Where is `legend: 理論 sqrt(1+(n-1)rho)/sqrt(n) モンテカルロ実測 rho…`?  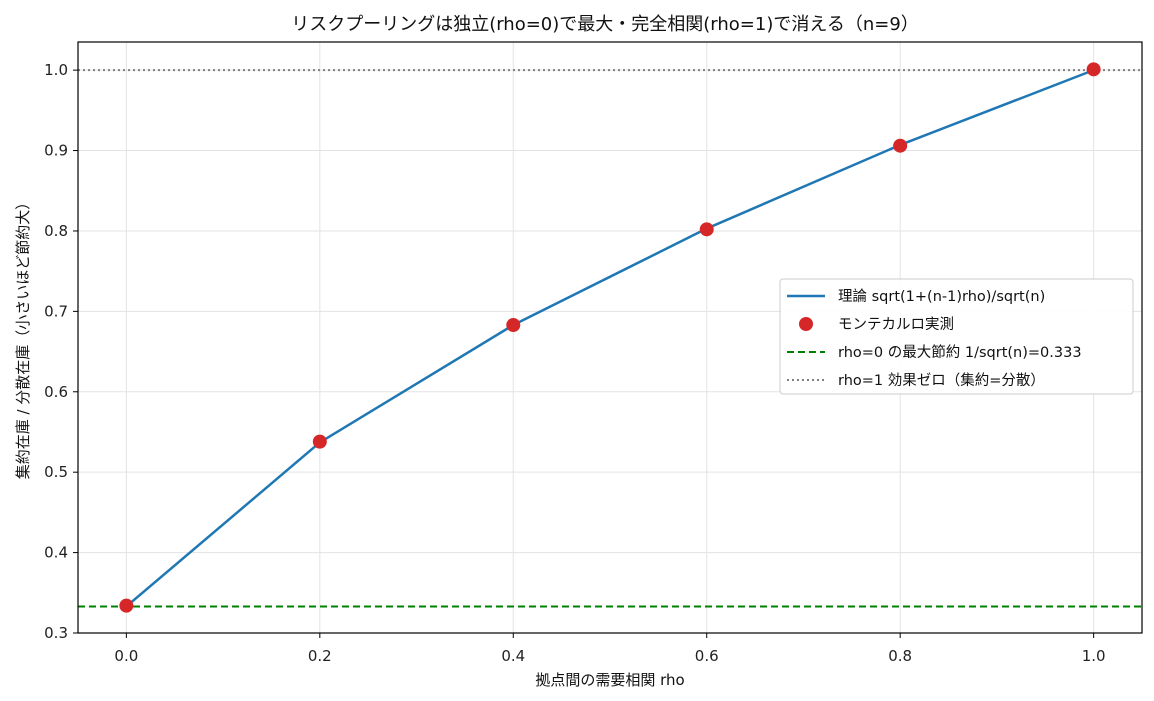 legend: 理論 sqrt(1+(n-1)rho)/sqrt(n) モンテカルロ実測 rho… is located at coordinates (956, 336).